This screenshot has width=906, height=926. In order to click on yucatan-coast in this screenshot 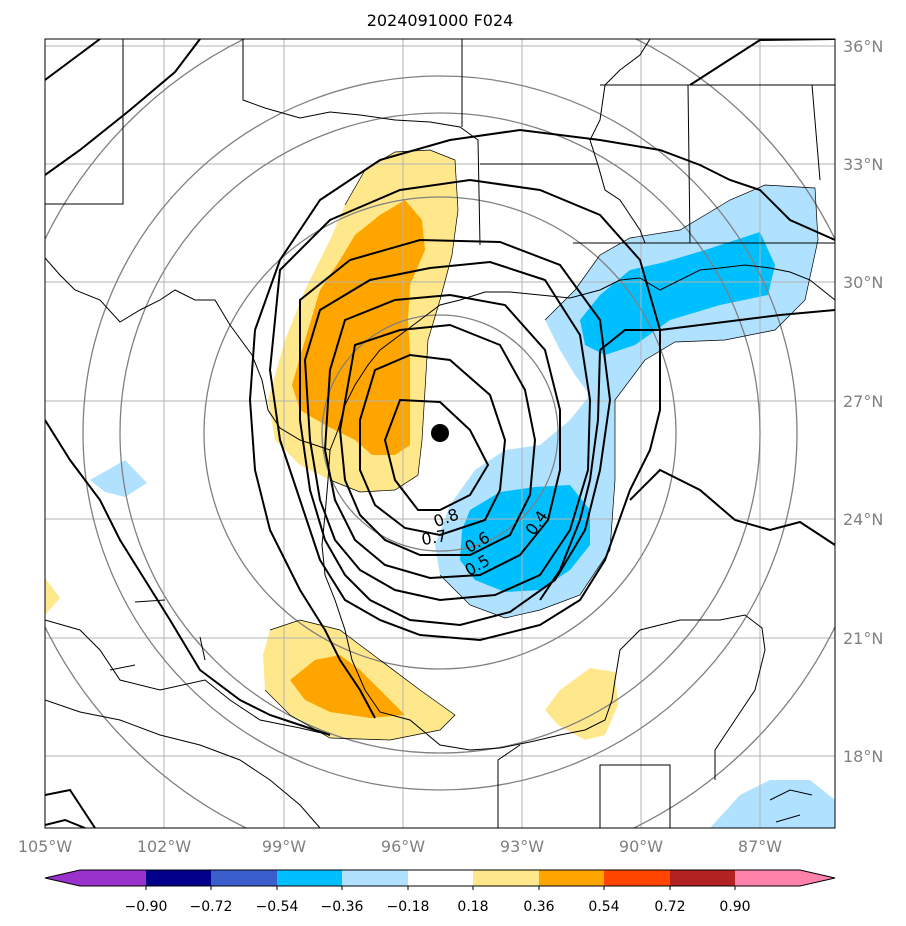, I will do `click(690, 697)`.